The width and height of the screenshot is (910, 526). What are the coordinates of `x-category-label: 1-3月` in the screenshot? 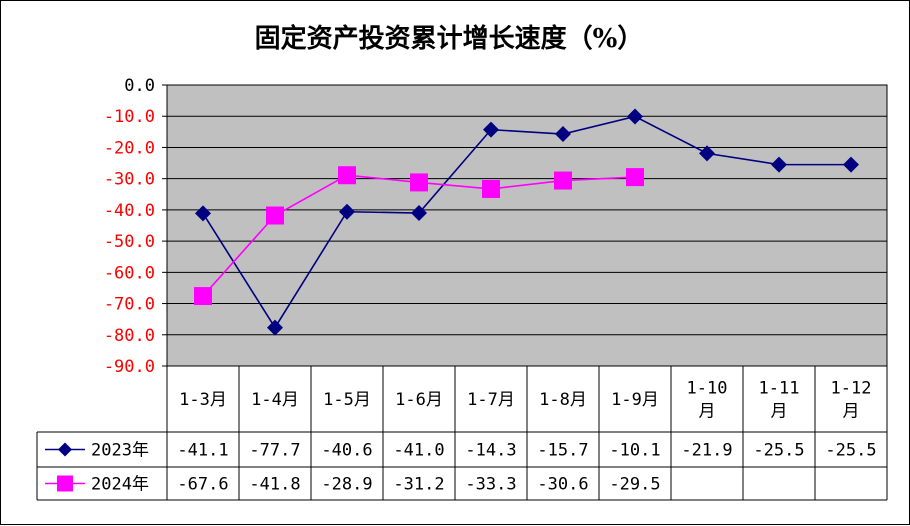 It's located at (203, 400).